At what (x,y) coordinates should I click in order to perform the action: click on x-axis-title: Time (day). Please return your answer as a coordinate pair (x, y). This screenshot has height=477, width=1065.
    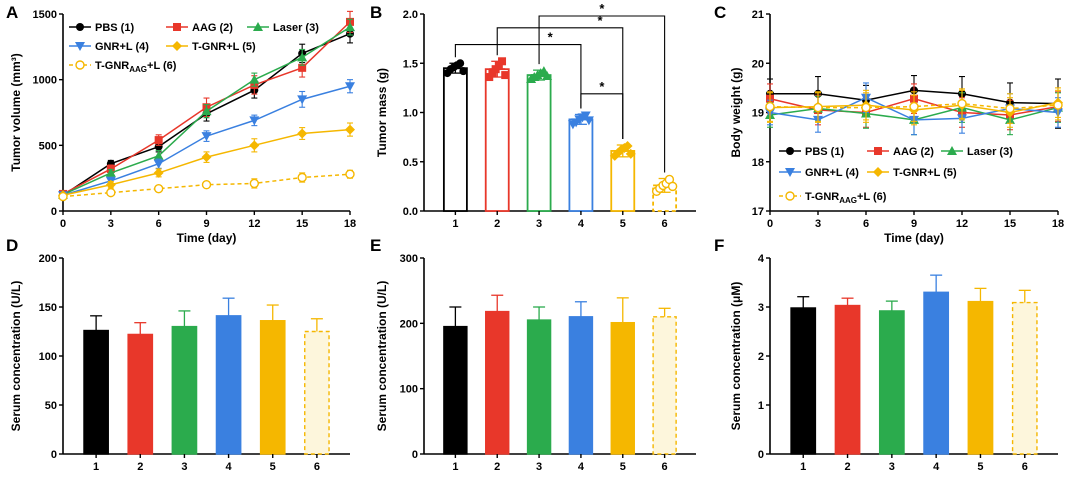
    Looking at the image, I should click on (914, 238).